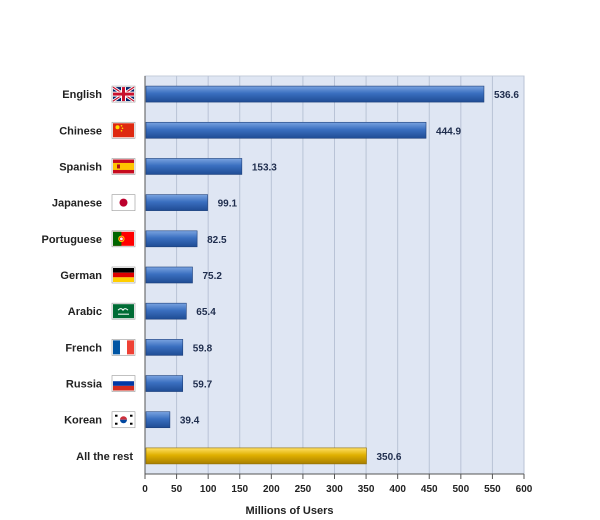  Describe the element at coordinates (85, 312) in the screenshot. I see `category-label: Arabic` at that location.